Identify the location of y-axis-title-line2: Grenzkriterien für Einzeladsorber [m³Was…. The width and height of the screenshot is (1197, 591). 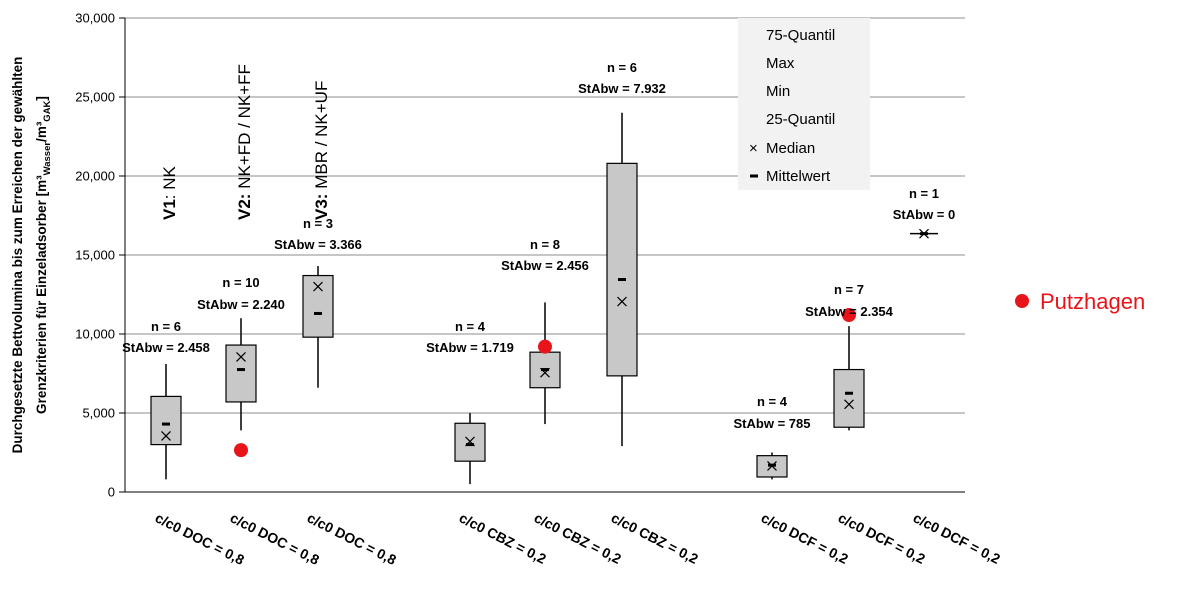
(43, 255).